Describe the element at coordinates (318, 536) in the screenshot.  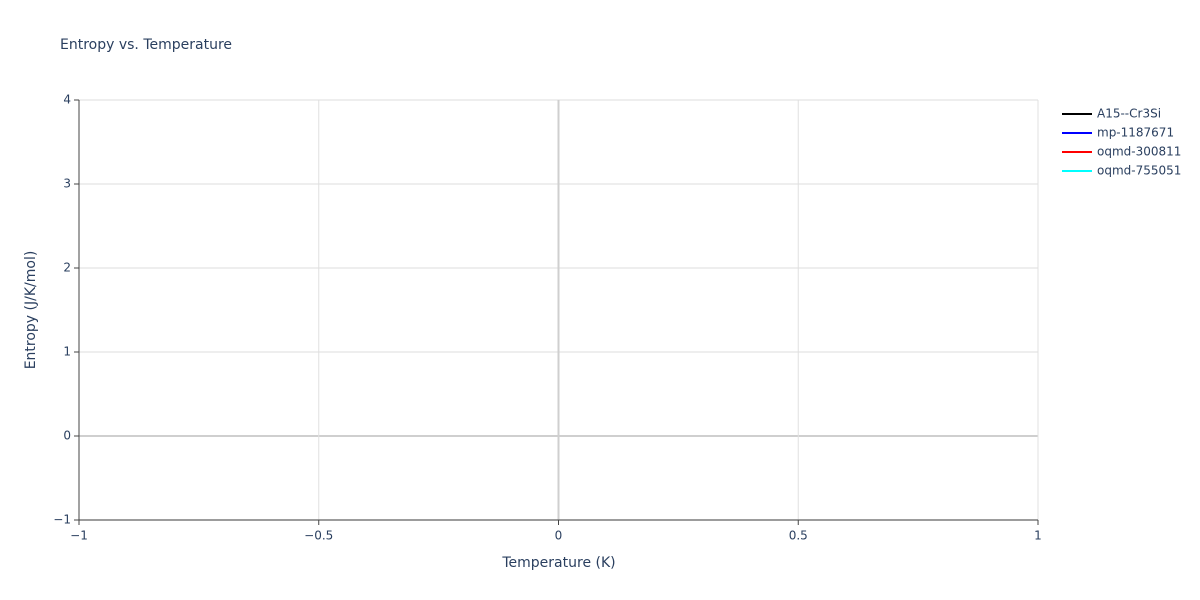
I see `x-tick-label: −0.5` at that location.